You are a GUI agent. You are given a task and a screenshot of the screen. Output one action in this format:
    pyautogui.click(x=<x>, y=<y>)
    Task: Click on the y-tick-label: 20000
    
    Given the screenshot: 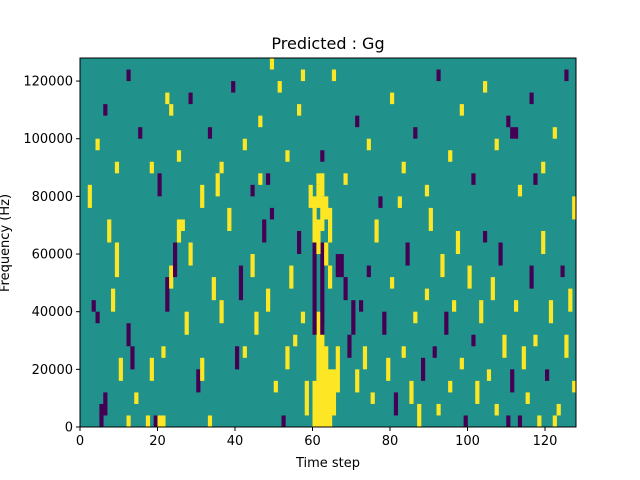 What is the action you would take?
    pyautogui.click(x=52, y=370)
    